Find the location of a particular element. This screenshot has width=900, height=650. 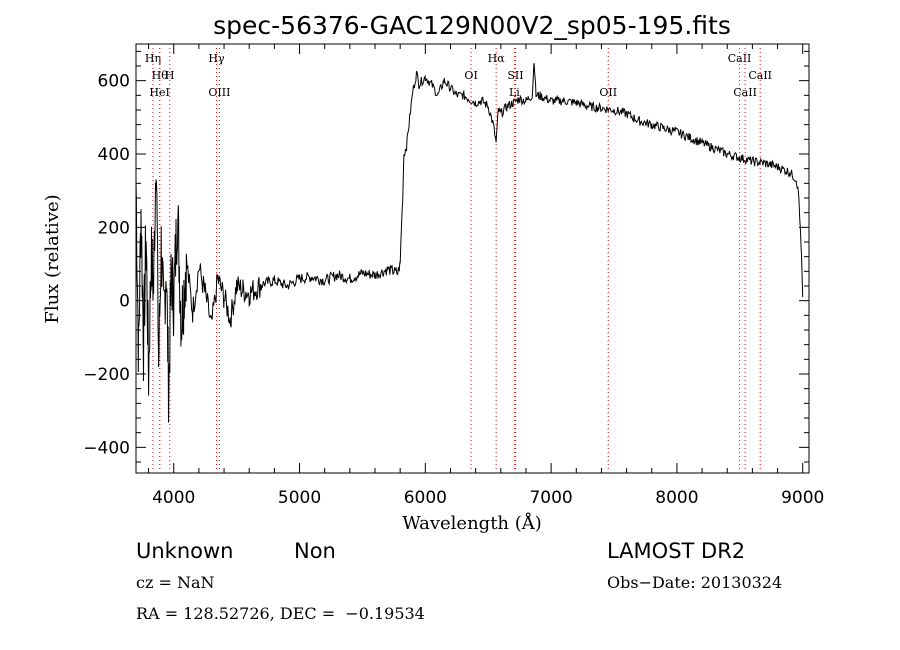

object-class: Unknown is located at coordinates (185, 551).